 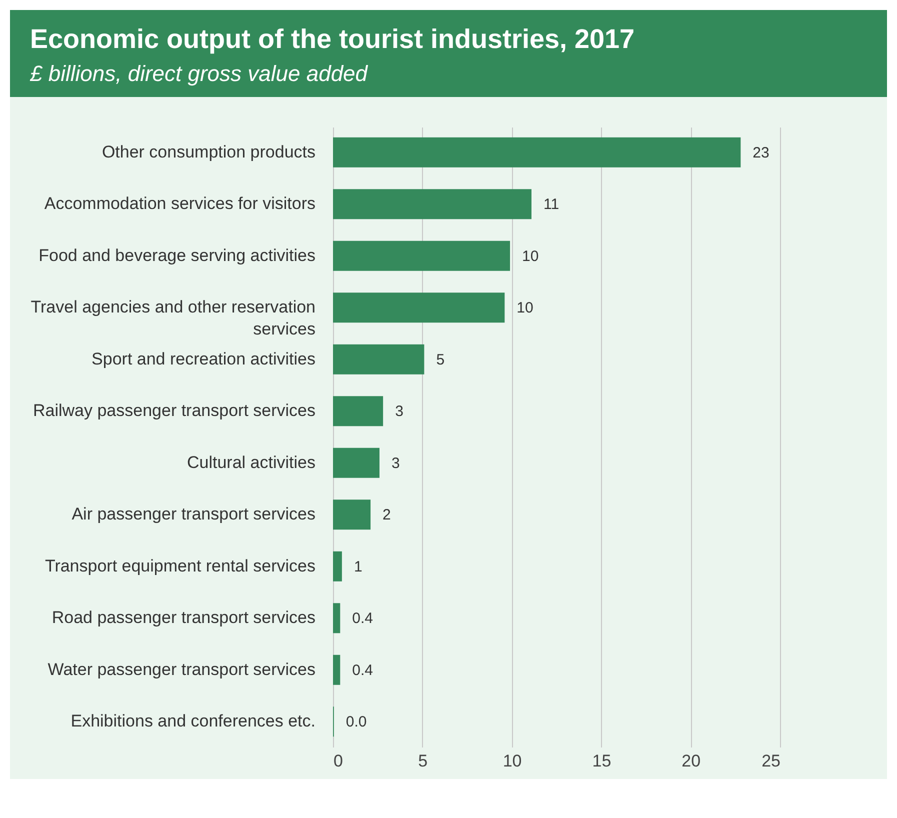 What do you see at coordinates (771, 761) in the screenshot?
I see `x-tick-label: 25` at bounding box center [771, 761].